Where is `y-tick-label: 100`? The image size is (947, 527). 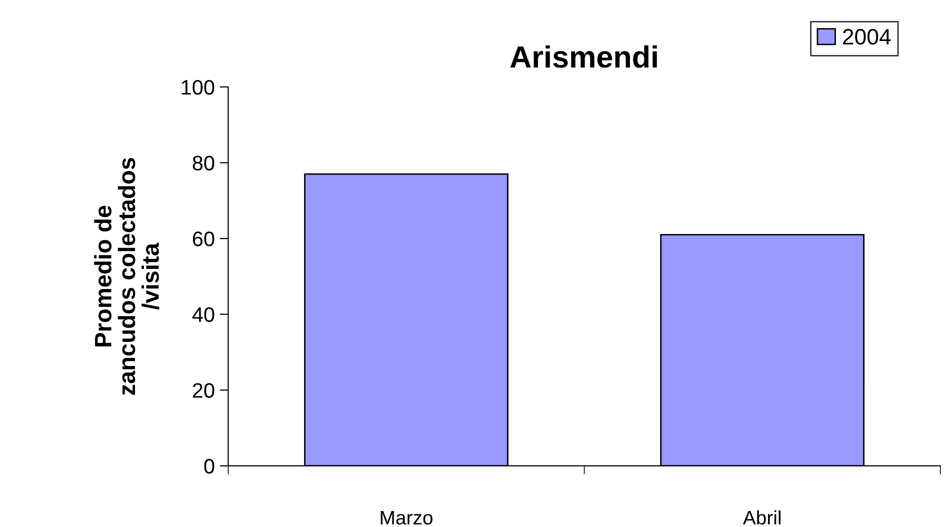
y-tick-label: 100 is located at coordinates (198, 87).